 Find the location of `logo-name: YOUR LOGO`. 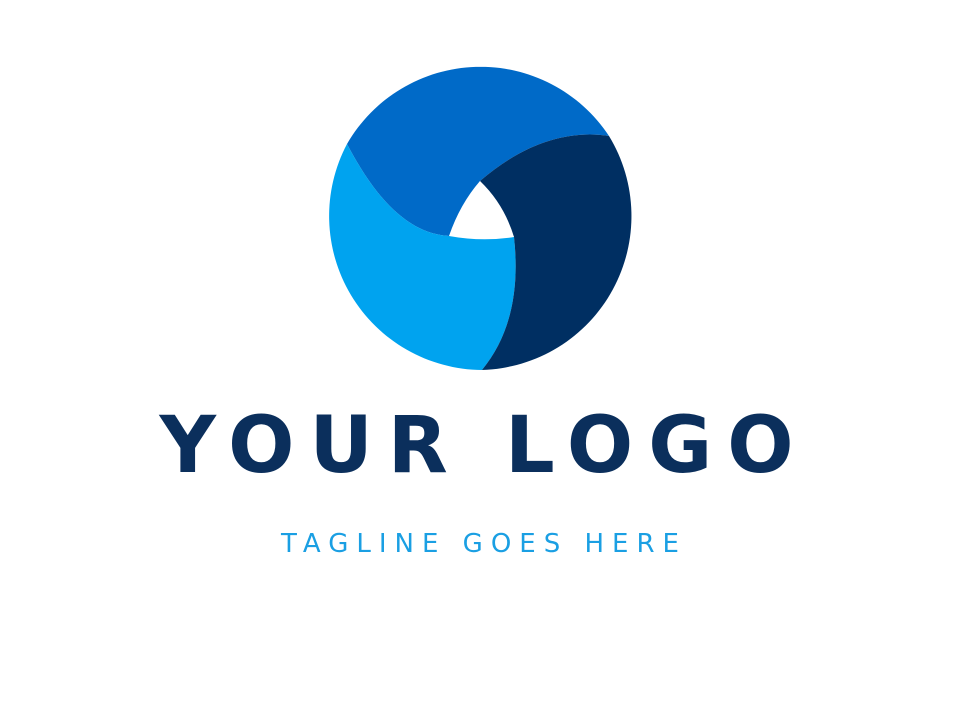

logo-name: YOUR LOGO is located at coordinates (484, 446).